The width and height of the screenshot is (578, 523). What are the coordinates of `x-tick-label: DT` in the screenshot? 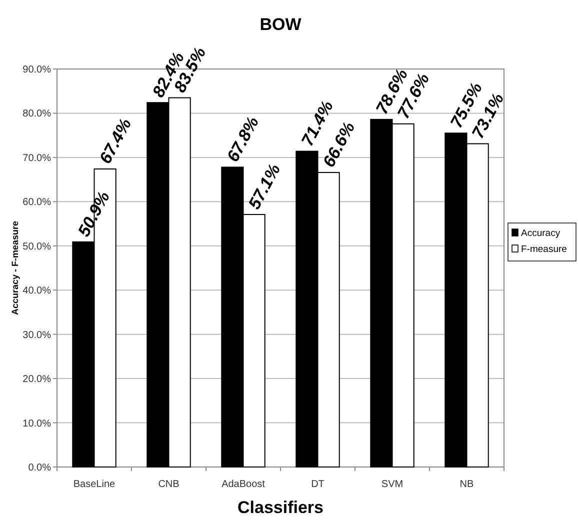 It's located at (317, 484).